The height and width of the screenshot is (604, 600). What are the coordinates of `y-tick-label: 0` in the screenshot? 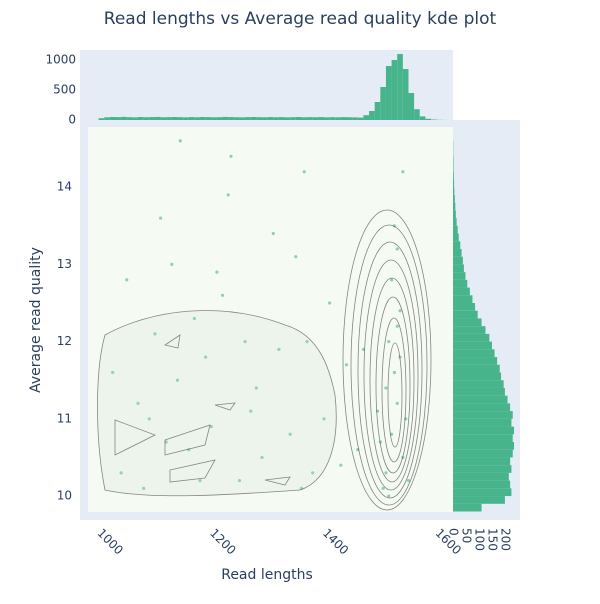 It's located at (72, 120).